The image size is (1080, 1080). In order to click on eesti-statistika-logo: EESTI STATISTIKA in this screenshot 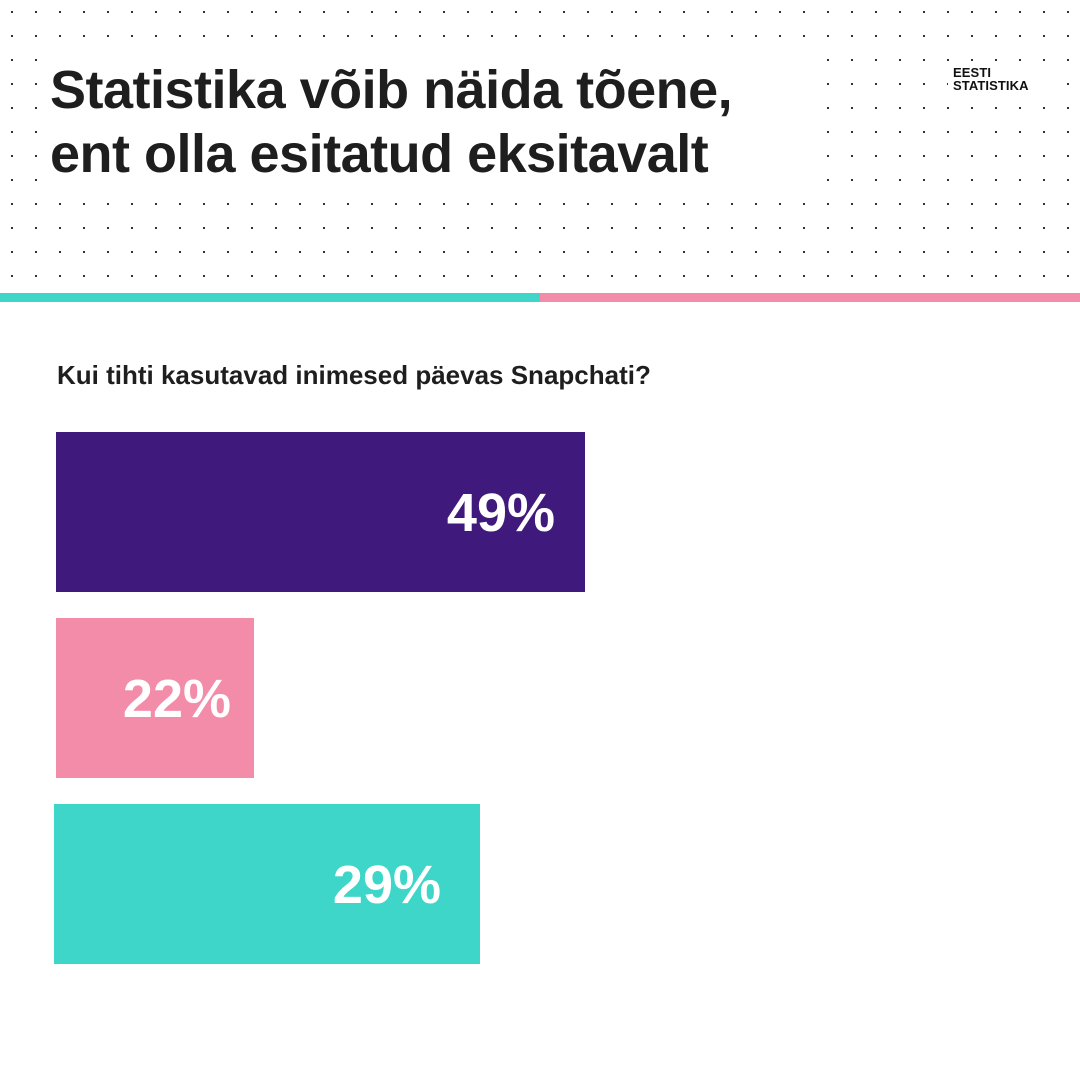, I will do `click(991, 79)`.